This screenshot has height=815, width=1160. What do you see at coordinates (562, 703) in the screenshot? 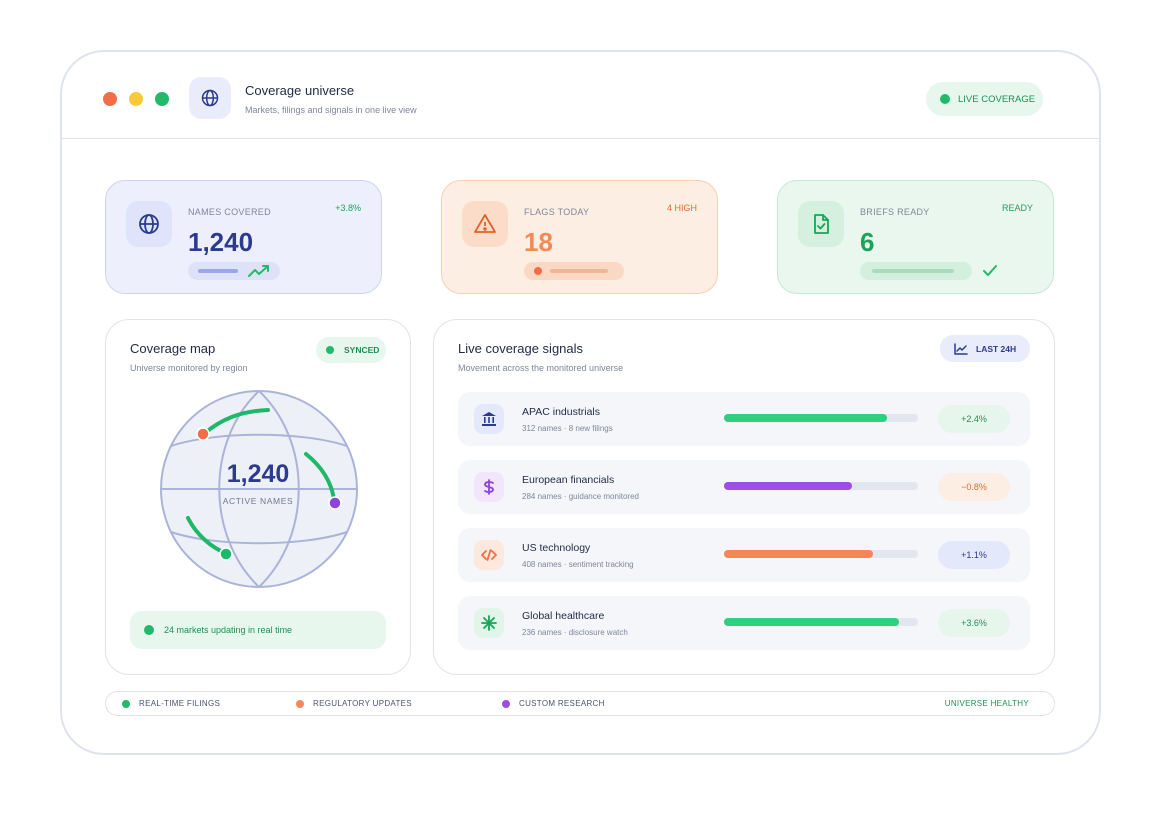
I see `legend-label: CUSTOM RESEARCH` at bounding box center [562, 703].